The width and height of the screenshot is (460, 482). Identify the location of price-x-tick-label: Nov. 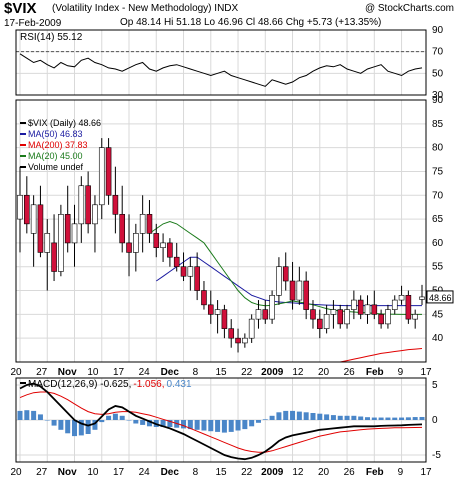
(67, 372).